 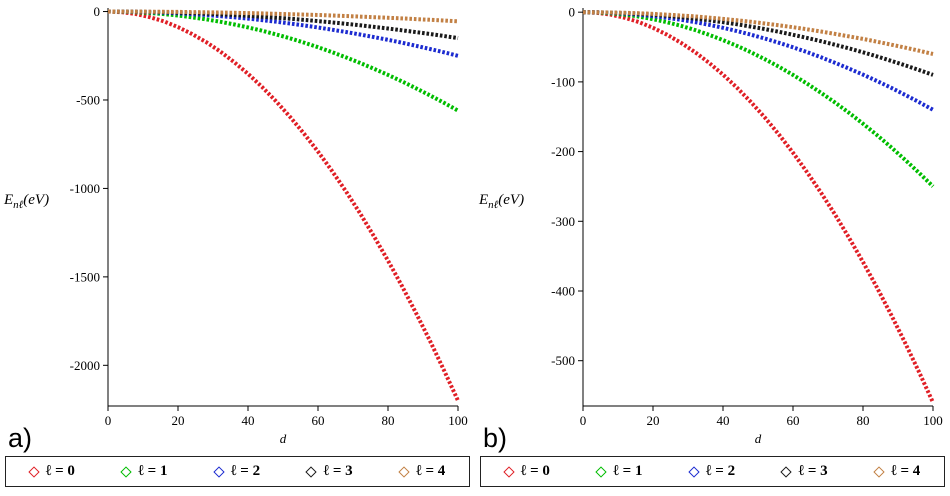 I want to click on y-axis-label-a: Enℓ(eV), so click(x=26, y=201).